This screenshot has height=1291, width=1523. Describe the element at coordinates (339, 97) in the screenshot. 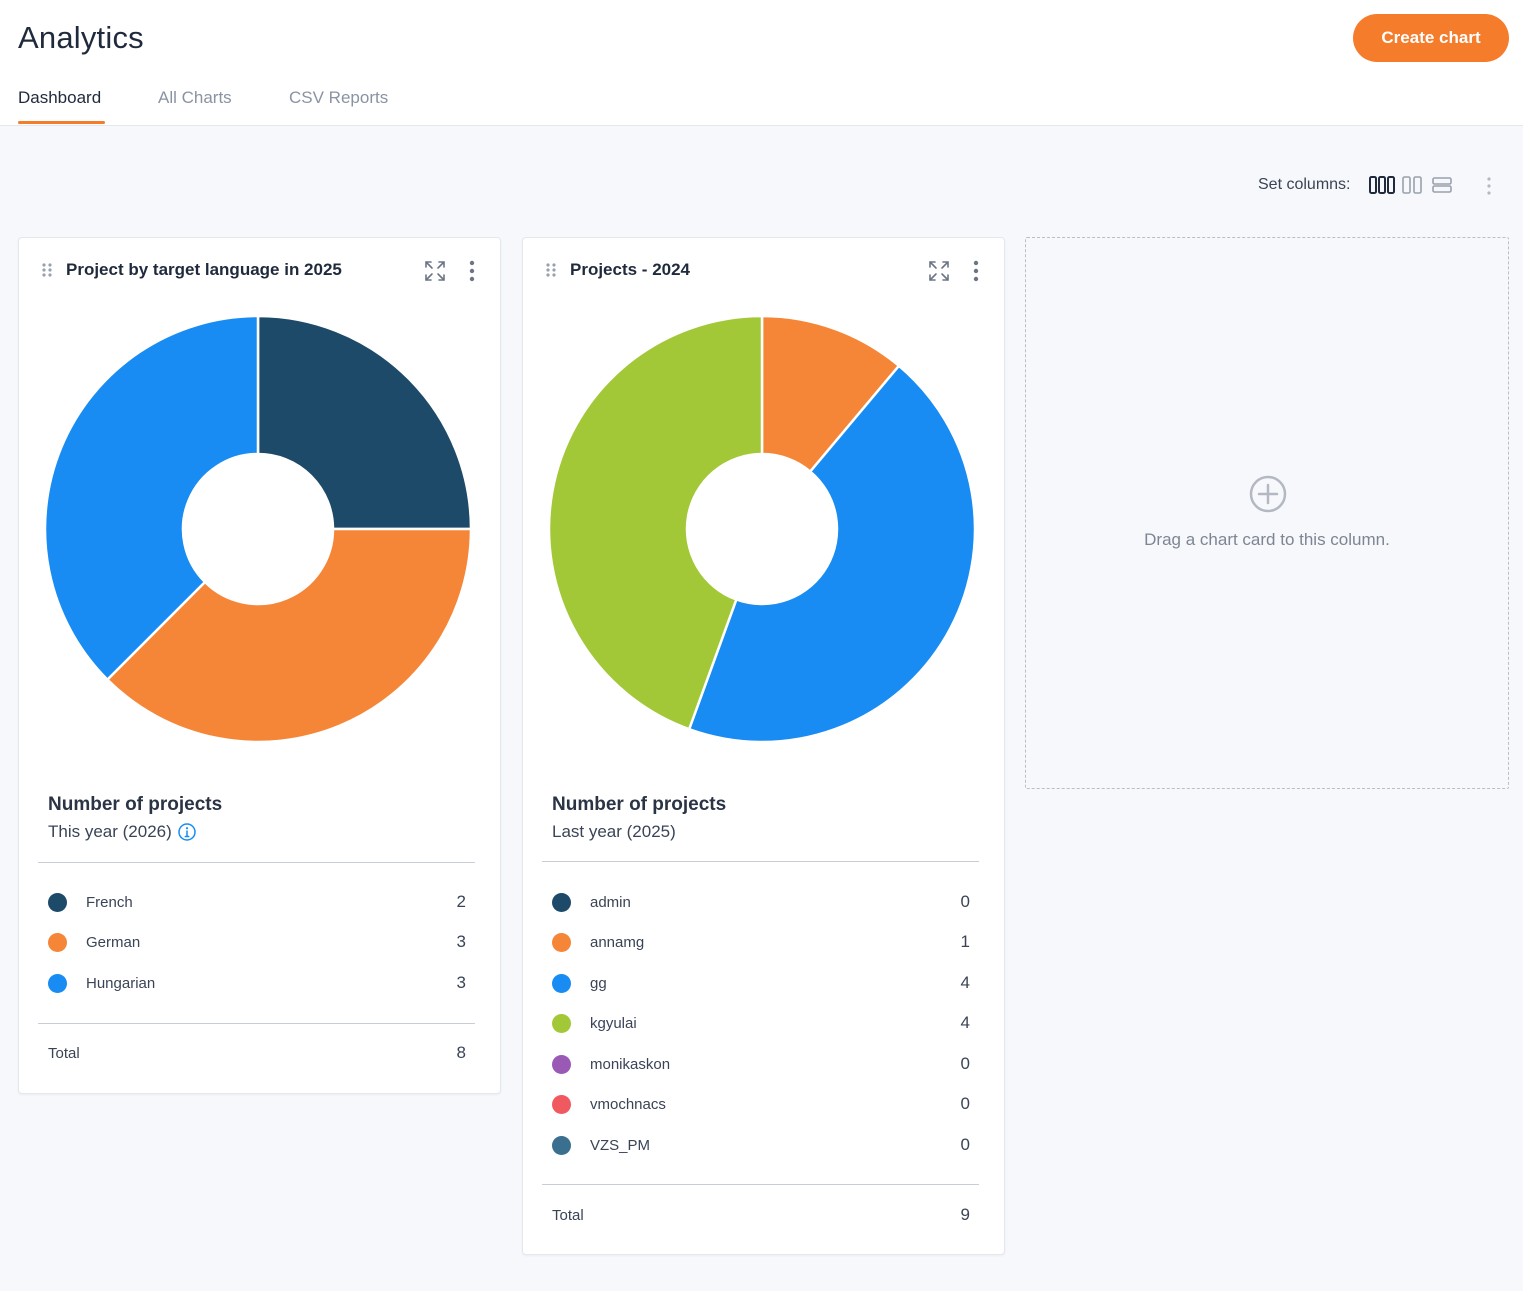

I see `tab-csv-reports: CSV Reports` at that location.